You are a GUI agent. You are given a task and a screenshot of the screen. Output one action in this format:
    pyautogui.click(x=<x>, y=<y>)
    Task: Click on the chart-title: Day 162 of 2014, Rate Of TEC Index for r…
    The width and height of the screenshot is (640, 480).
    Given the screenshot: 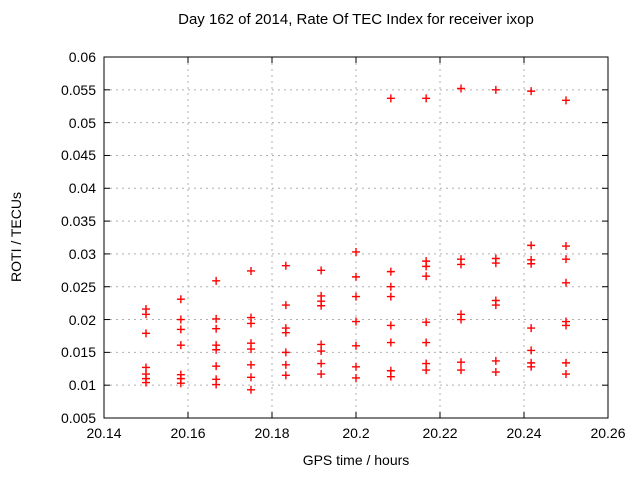 What is the action you would take?
    pyautogui.click(x=356, y=19)
    